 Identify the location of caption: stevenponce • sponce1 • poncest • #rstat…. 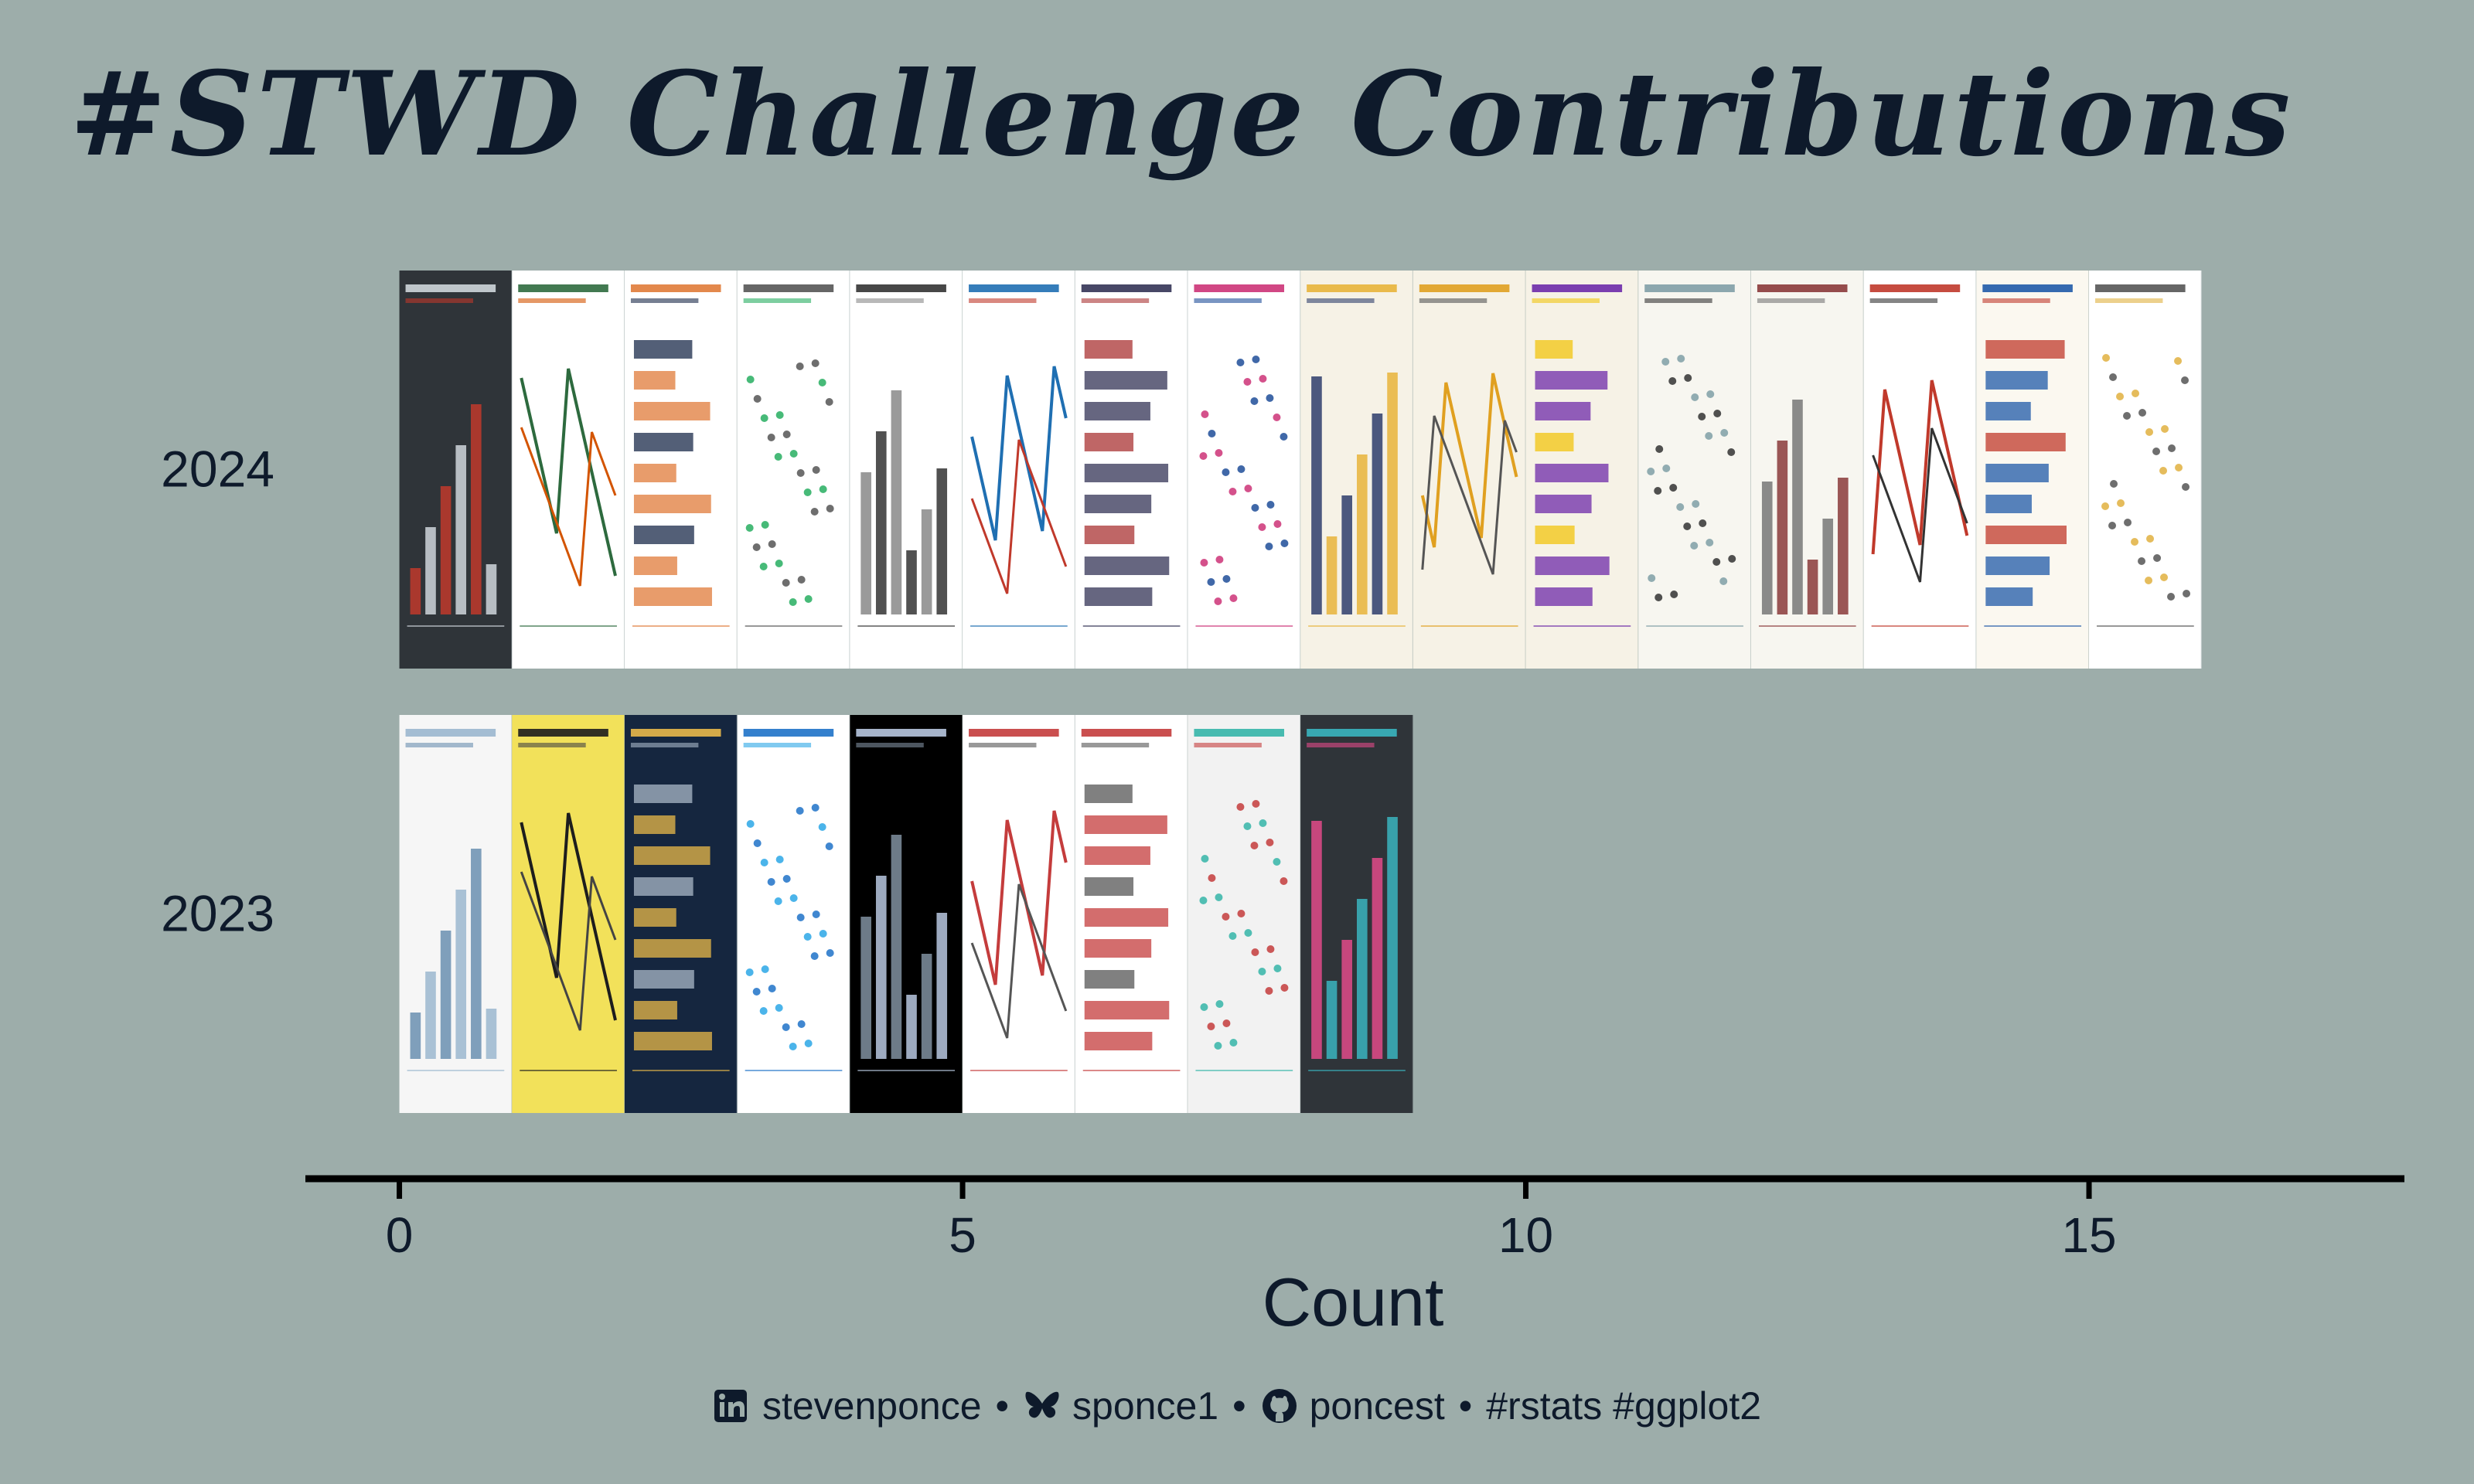
(1237, 1406).